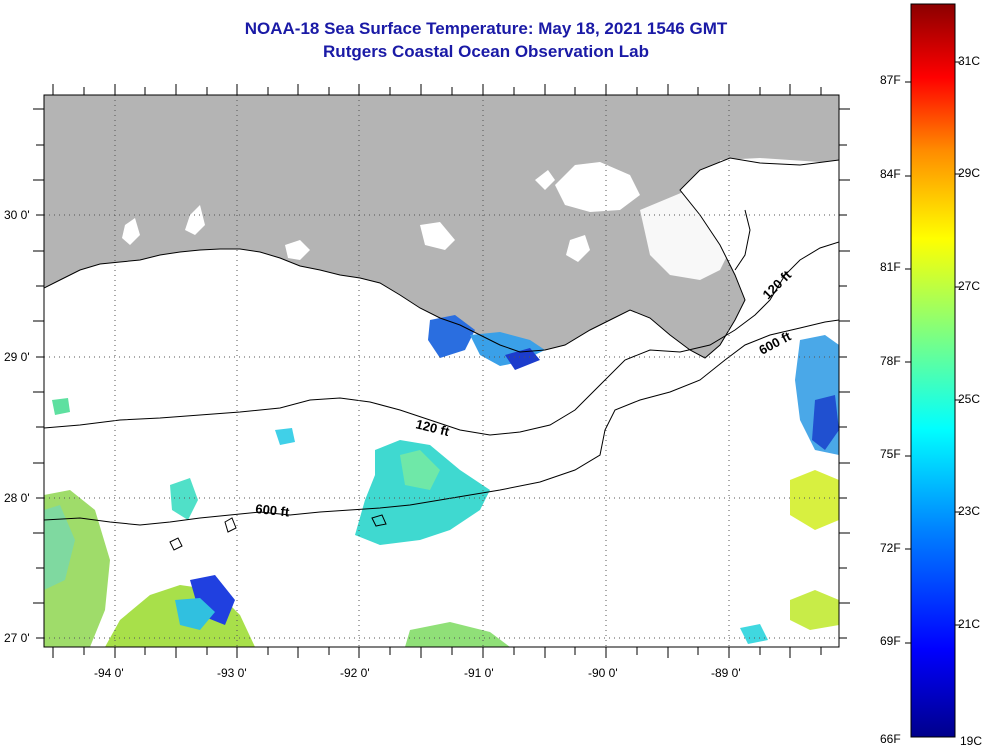 This screenshot has width=992, height=754. Describe the element at coordinates (17, 638) in the screenshot. I see `lat-label: 27 0'` at that location.